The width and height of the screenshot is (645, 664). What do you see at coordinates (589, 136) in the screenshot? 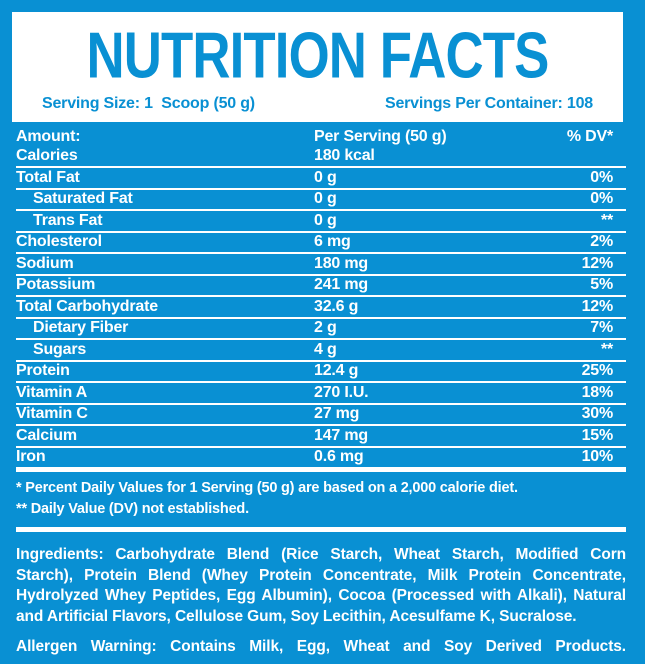
I see `column-header-dv: % DV*` at bounding box center [589, 136].